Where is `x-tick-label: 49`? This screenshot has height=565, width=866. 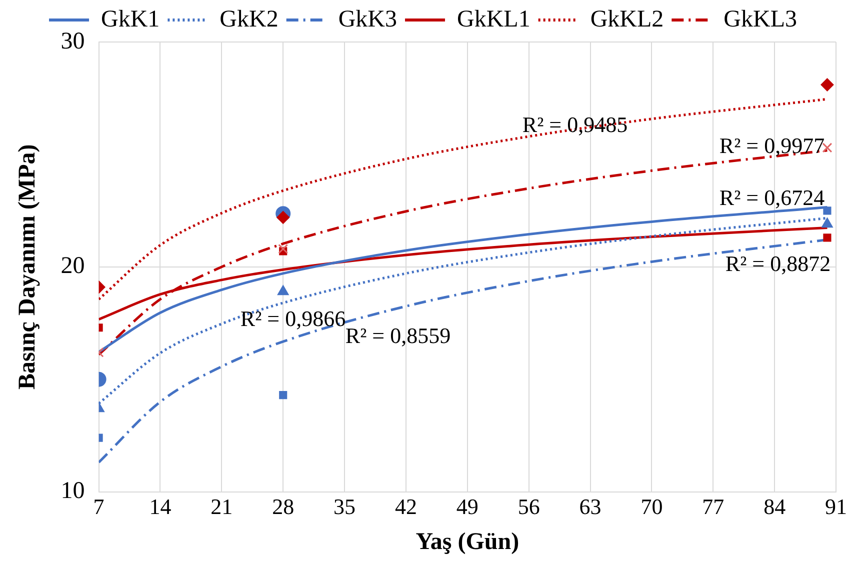
x-tick-label: 49 is located at coordinates (467, 506).